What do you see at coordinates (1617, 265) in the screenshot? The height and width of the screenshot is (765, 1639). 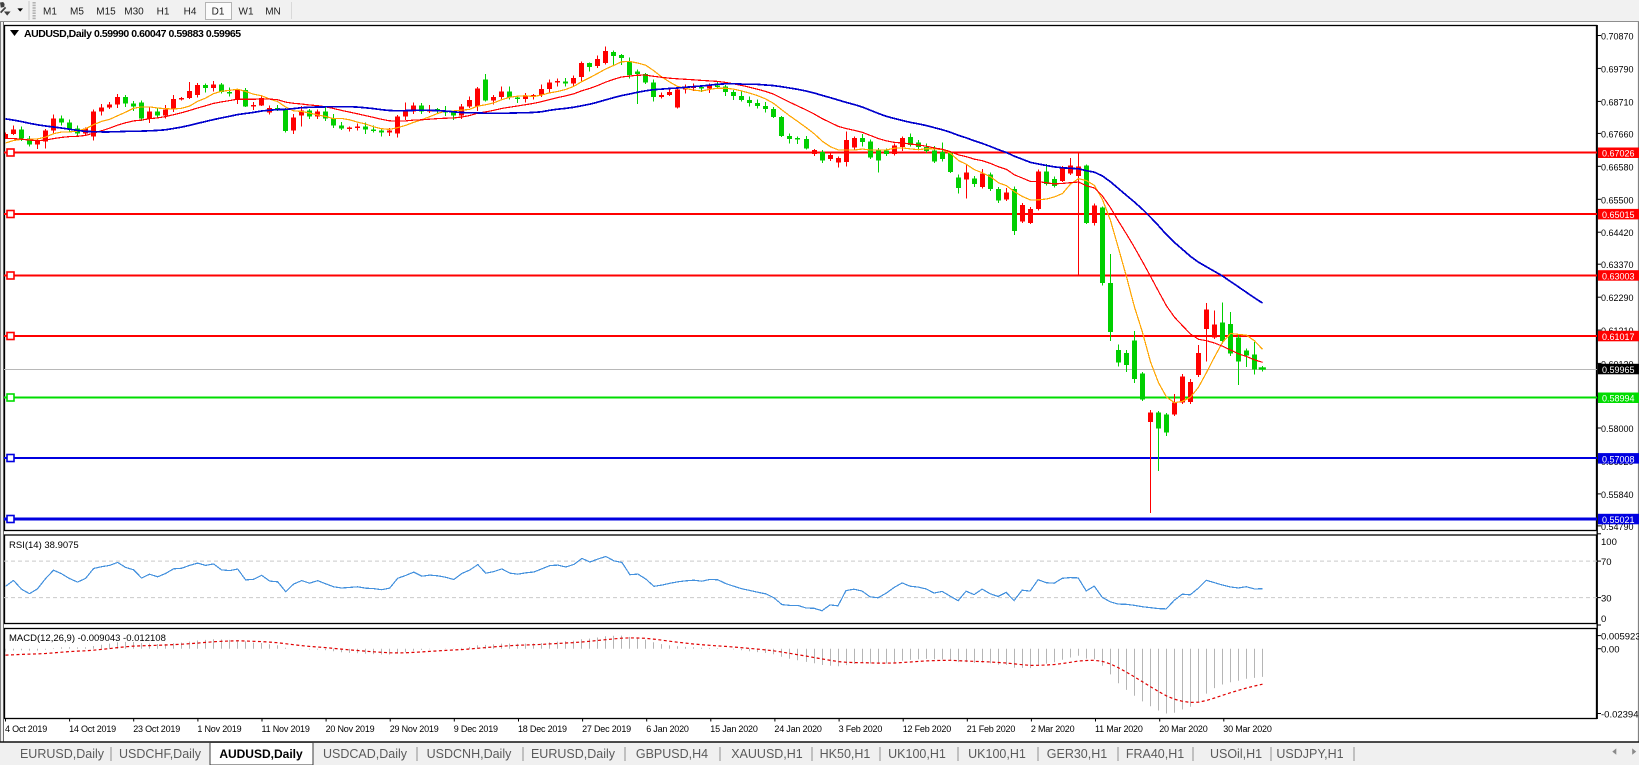 I see `svg-text: 0.63370` at bounding box center [1617, 265].